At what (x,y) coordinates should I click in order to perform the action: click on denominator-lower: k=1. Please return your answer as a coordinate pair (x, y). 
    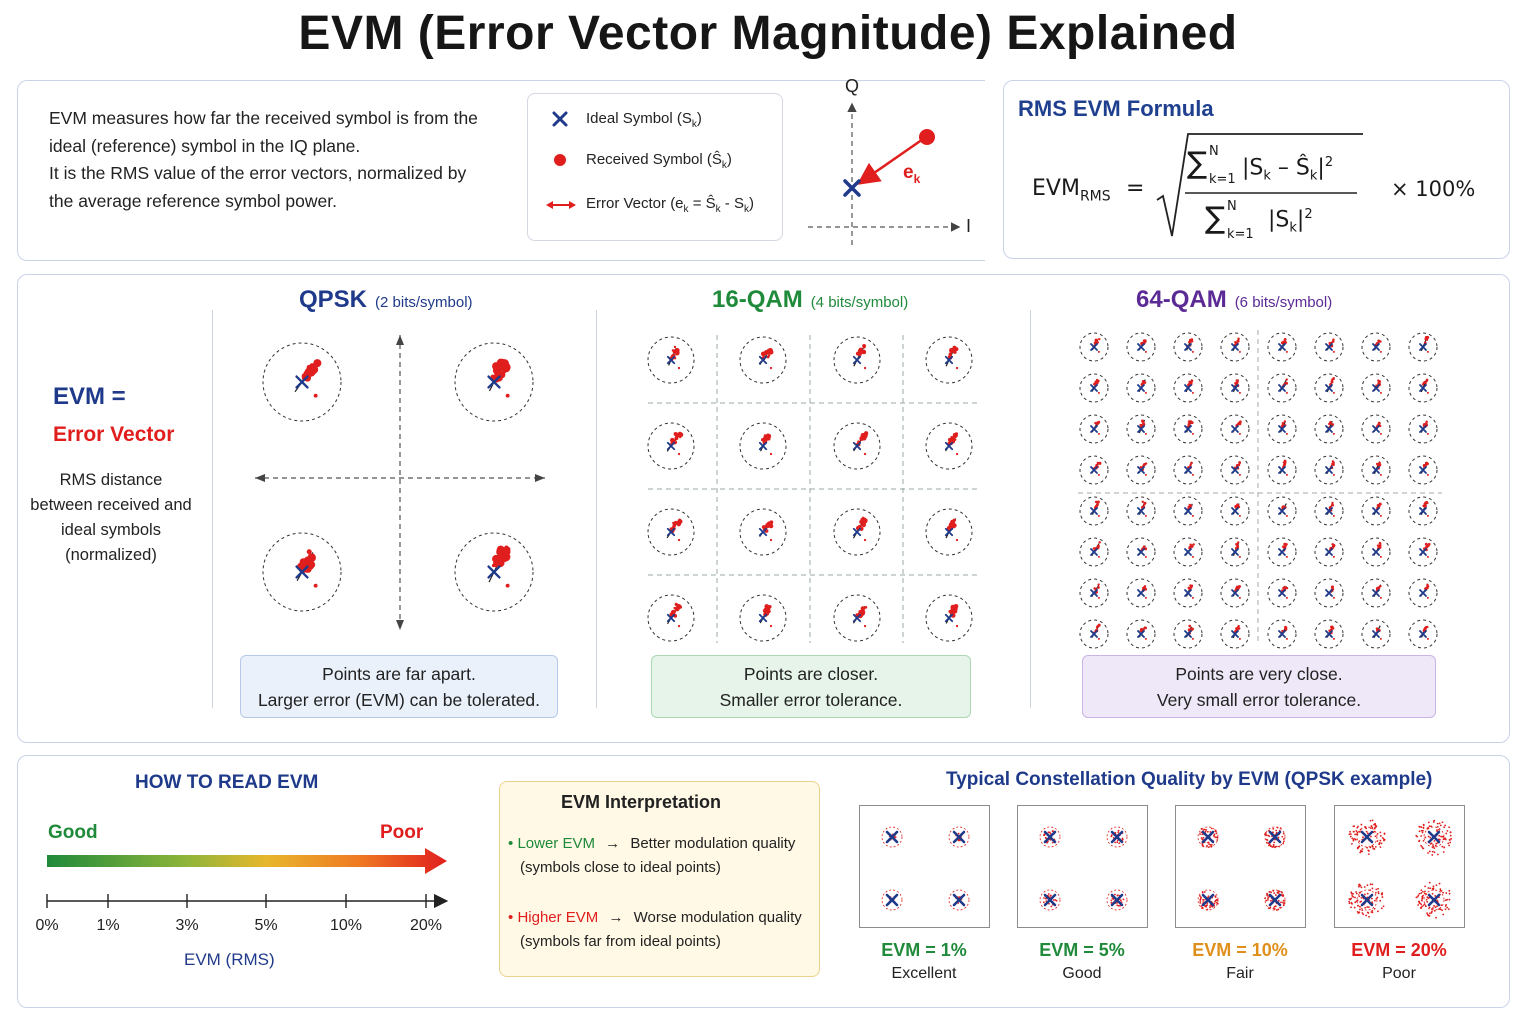
    Looking at the image, I should click on (1240, 234).